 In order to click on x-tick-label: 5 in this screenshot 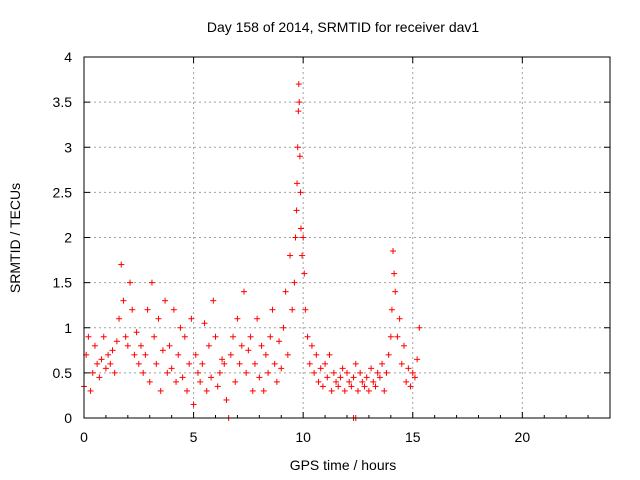, I will do `click(194, 437)`.